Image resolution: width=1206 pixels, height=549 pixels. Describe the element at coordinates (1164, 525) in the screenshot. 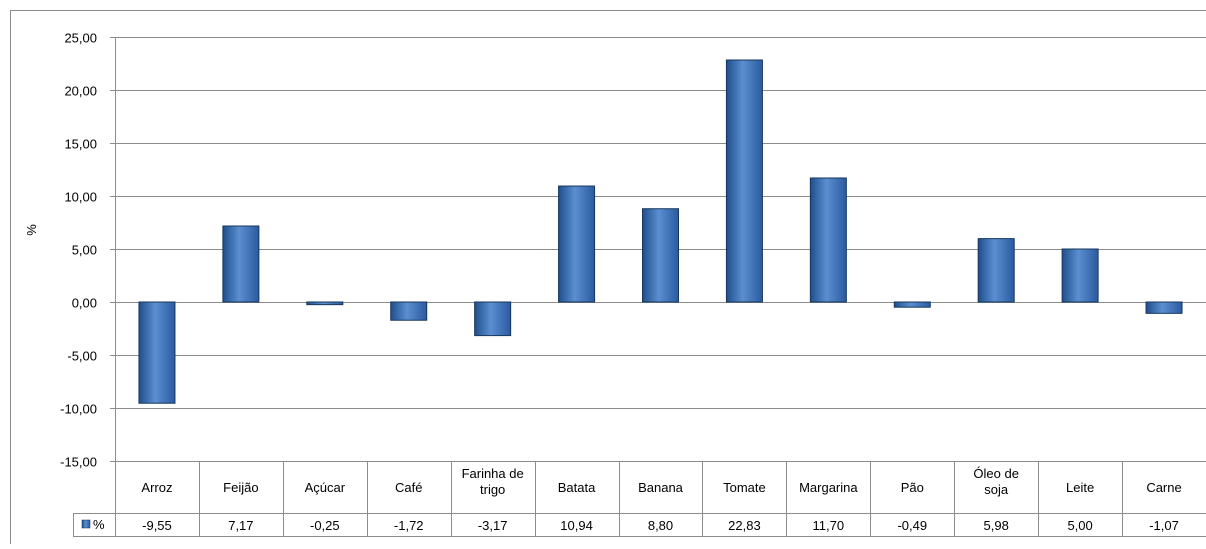

I see `data-label: -1,07` at that location.